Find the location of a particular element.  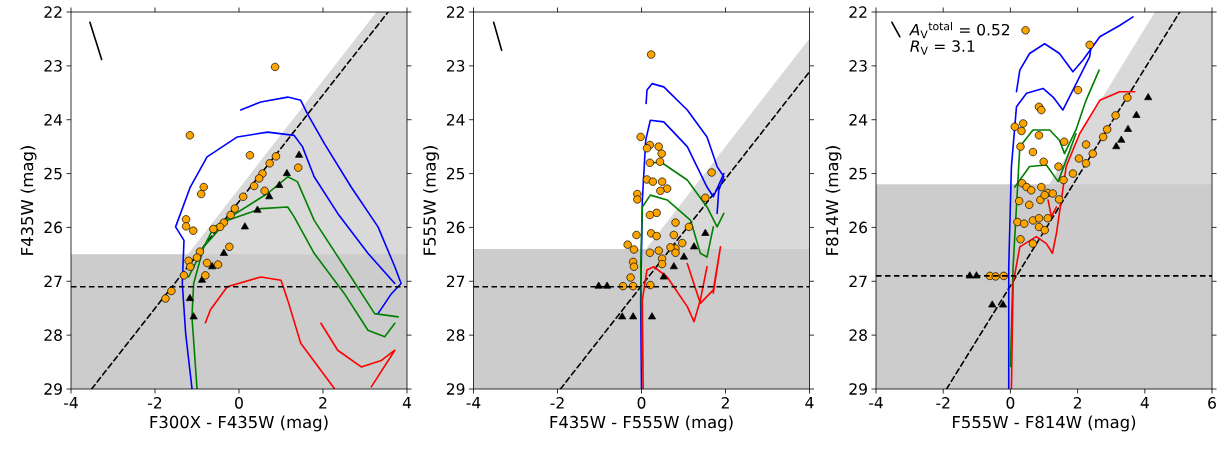

y-axis-title: F814W (mag) is located at coordinates (833, 200).